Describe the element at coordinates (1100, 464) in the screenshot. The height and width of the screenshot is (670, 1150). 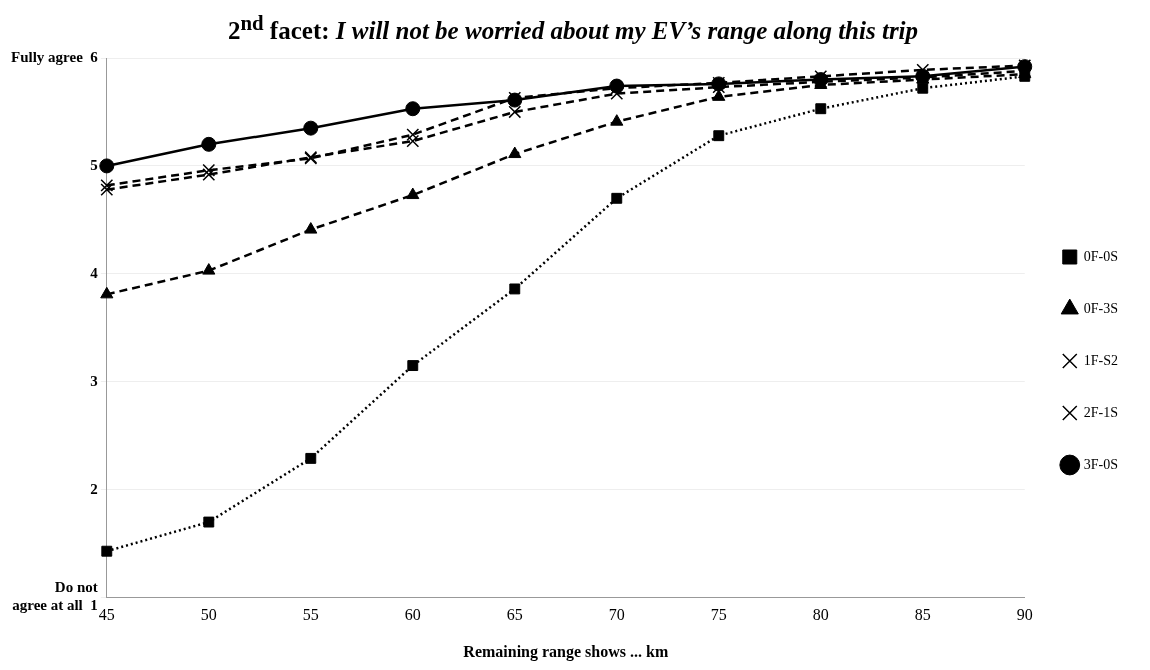
I see `legend-label: 3F-0S` at that location.